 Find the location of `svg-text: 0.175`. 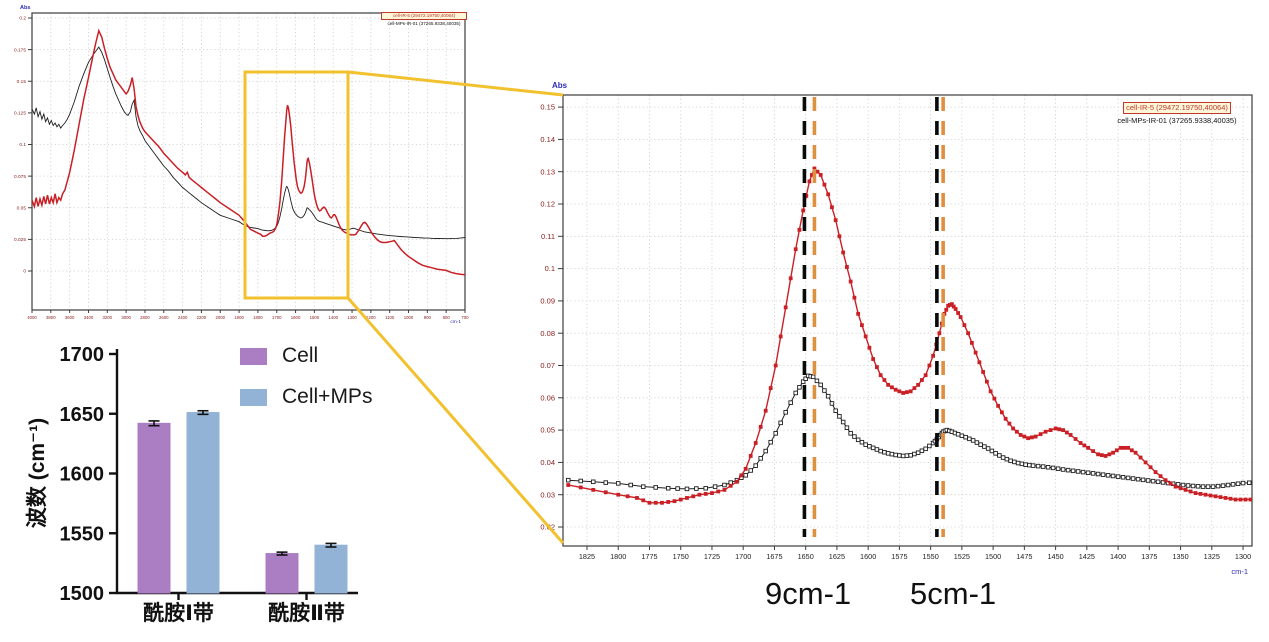

svg-text: 0.175 is located at coordinates (20, 50).